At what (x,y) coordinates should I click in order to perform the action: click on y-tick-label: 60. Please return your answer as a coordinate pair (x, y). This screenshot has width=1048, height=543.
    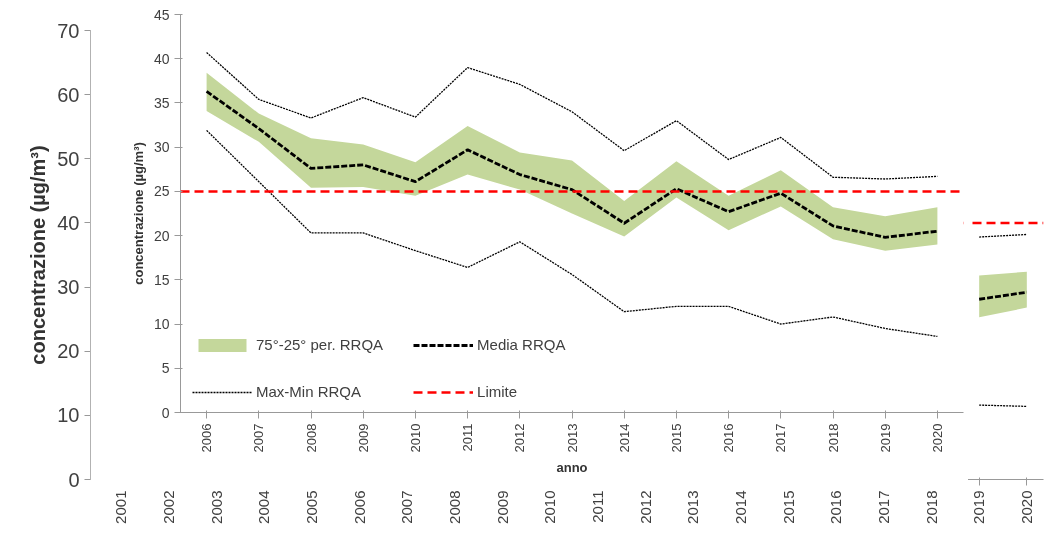
    Looking at the image, I should click on (68, 94).